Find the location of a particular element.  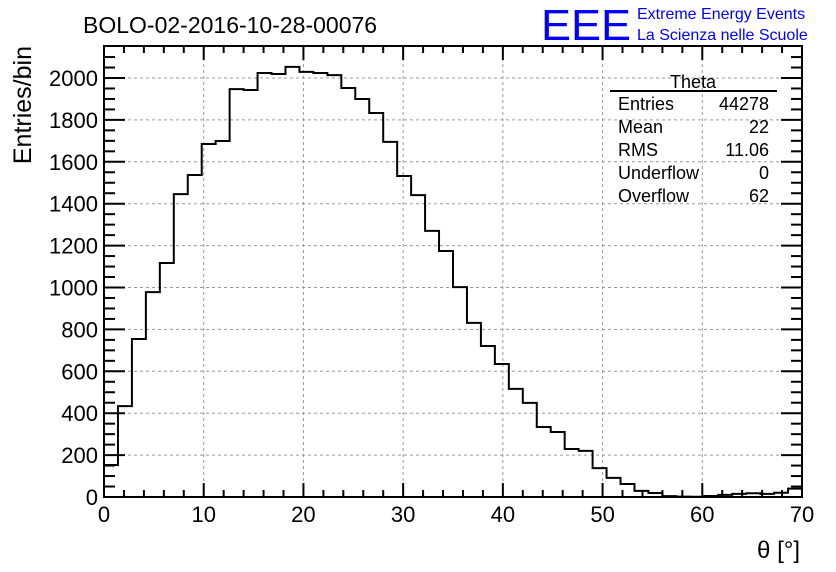

y-tick-label: 1000 is located at coordinates (73, 288).